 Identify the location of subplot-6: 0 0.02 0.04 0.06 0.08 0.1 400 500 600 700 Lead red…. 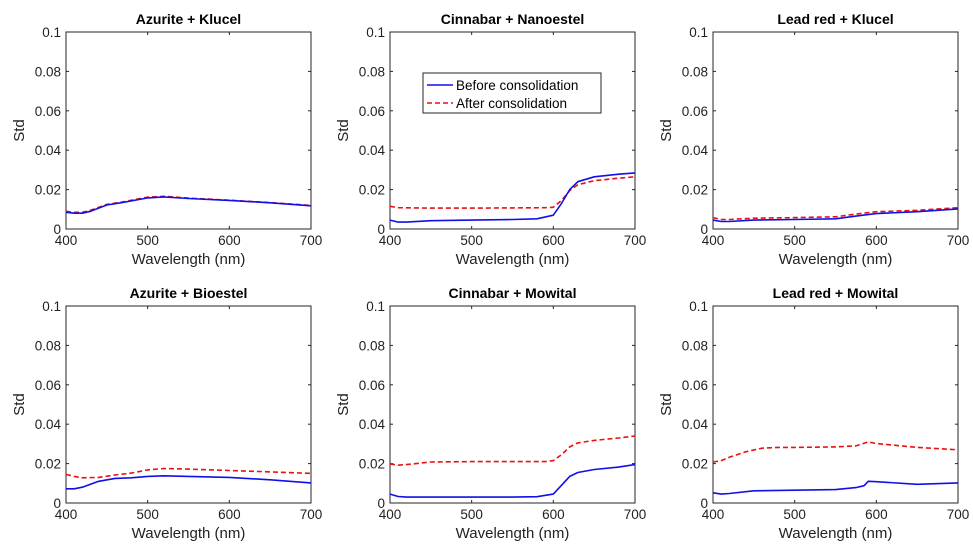
(813, 413).